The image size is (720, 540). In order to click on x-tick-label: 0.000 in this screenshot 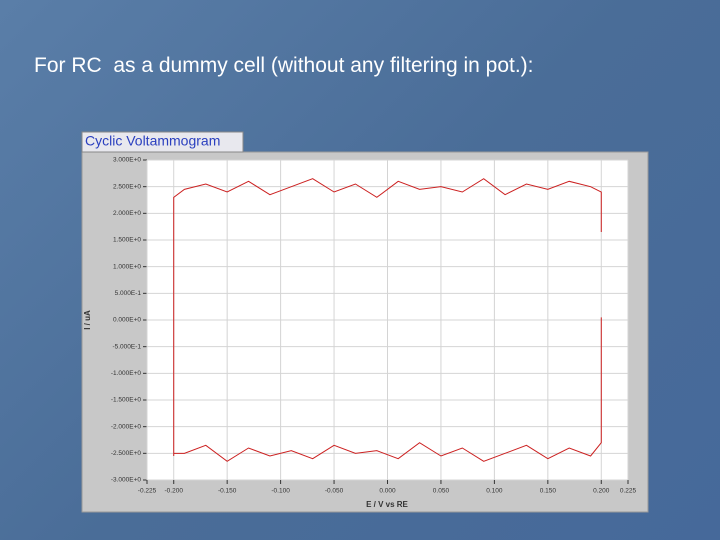, I will do `click(387, 491)`.